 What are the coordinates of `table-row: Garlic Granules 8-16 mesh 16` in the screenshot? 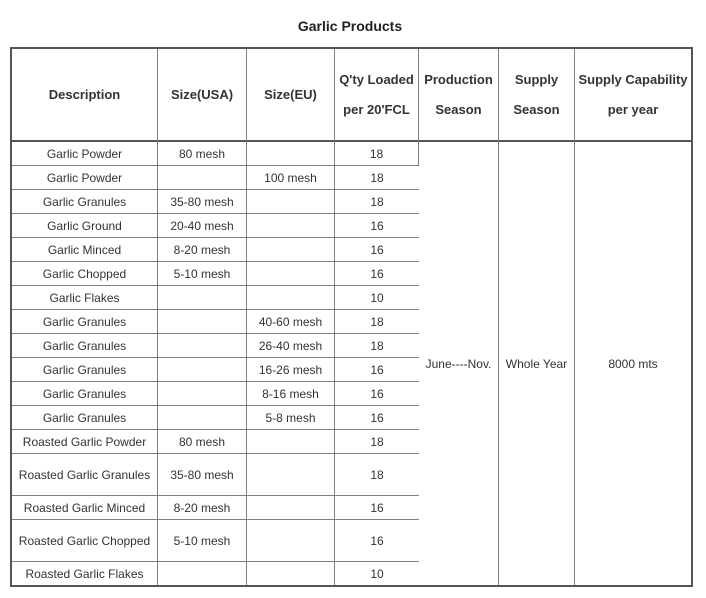 It's located at (351, 394).